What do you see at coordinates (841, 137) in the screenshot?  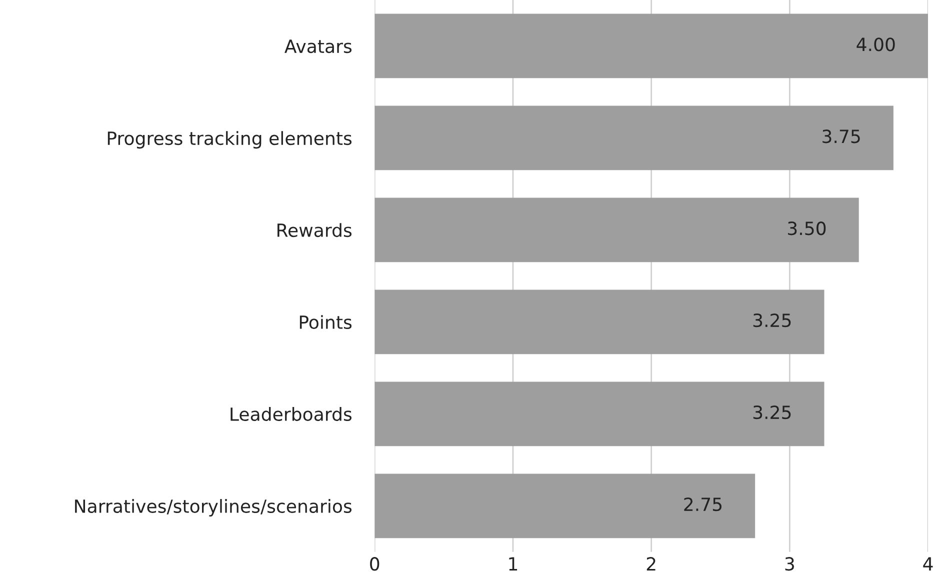 I see `data-label: 3.75` at bounding box center [841, 137].